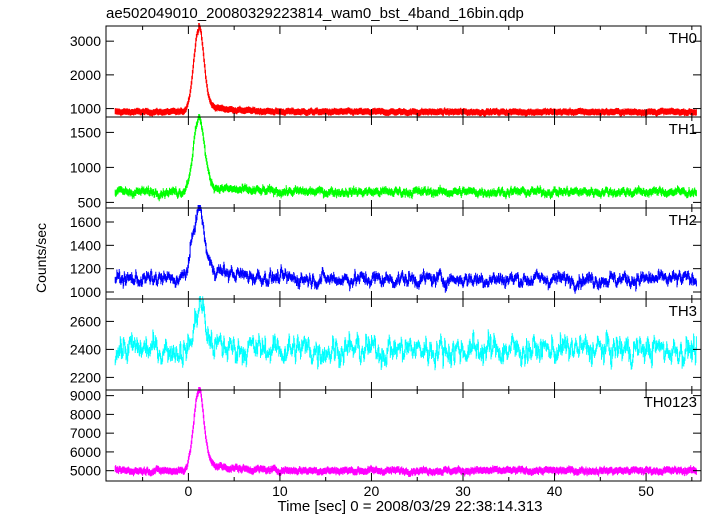  Describe the element at coordinates (646, 491) in the screenshot. I see `x-tick-label: 50` at that location.